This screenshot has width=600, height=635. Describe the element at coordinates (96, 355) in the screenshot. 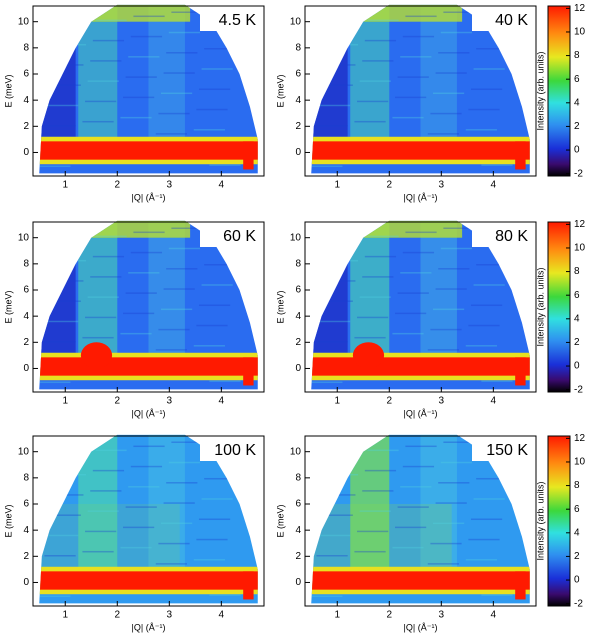

I see `peak` at that location.